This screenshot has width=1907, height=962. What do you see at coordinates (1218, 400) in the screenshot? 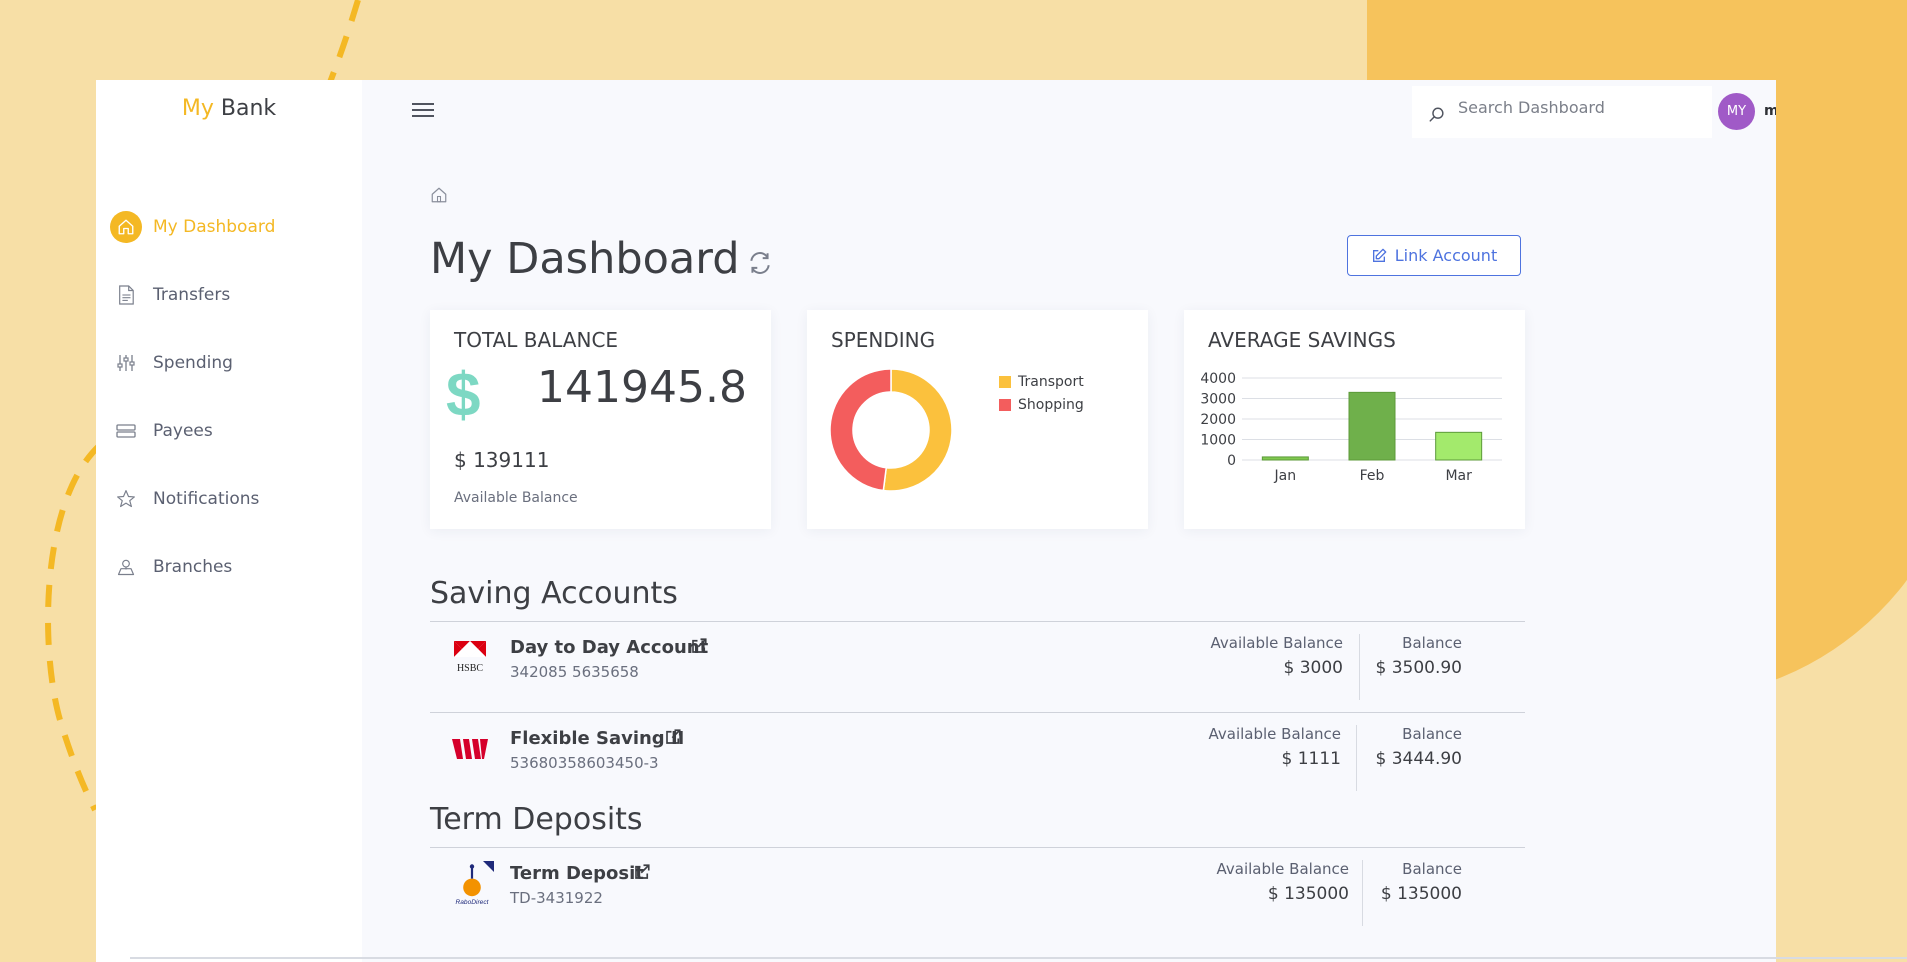
I see `y-tick-label: 3000` at bounding box center [1218, 400].